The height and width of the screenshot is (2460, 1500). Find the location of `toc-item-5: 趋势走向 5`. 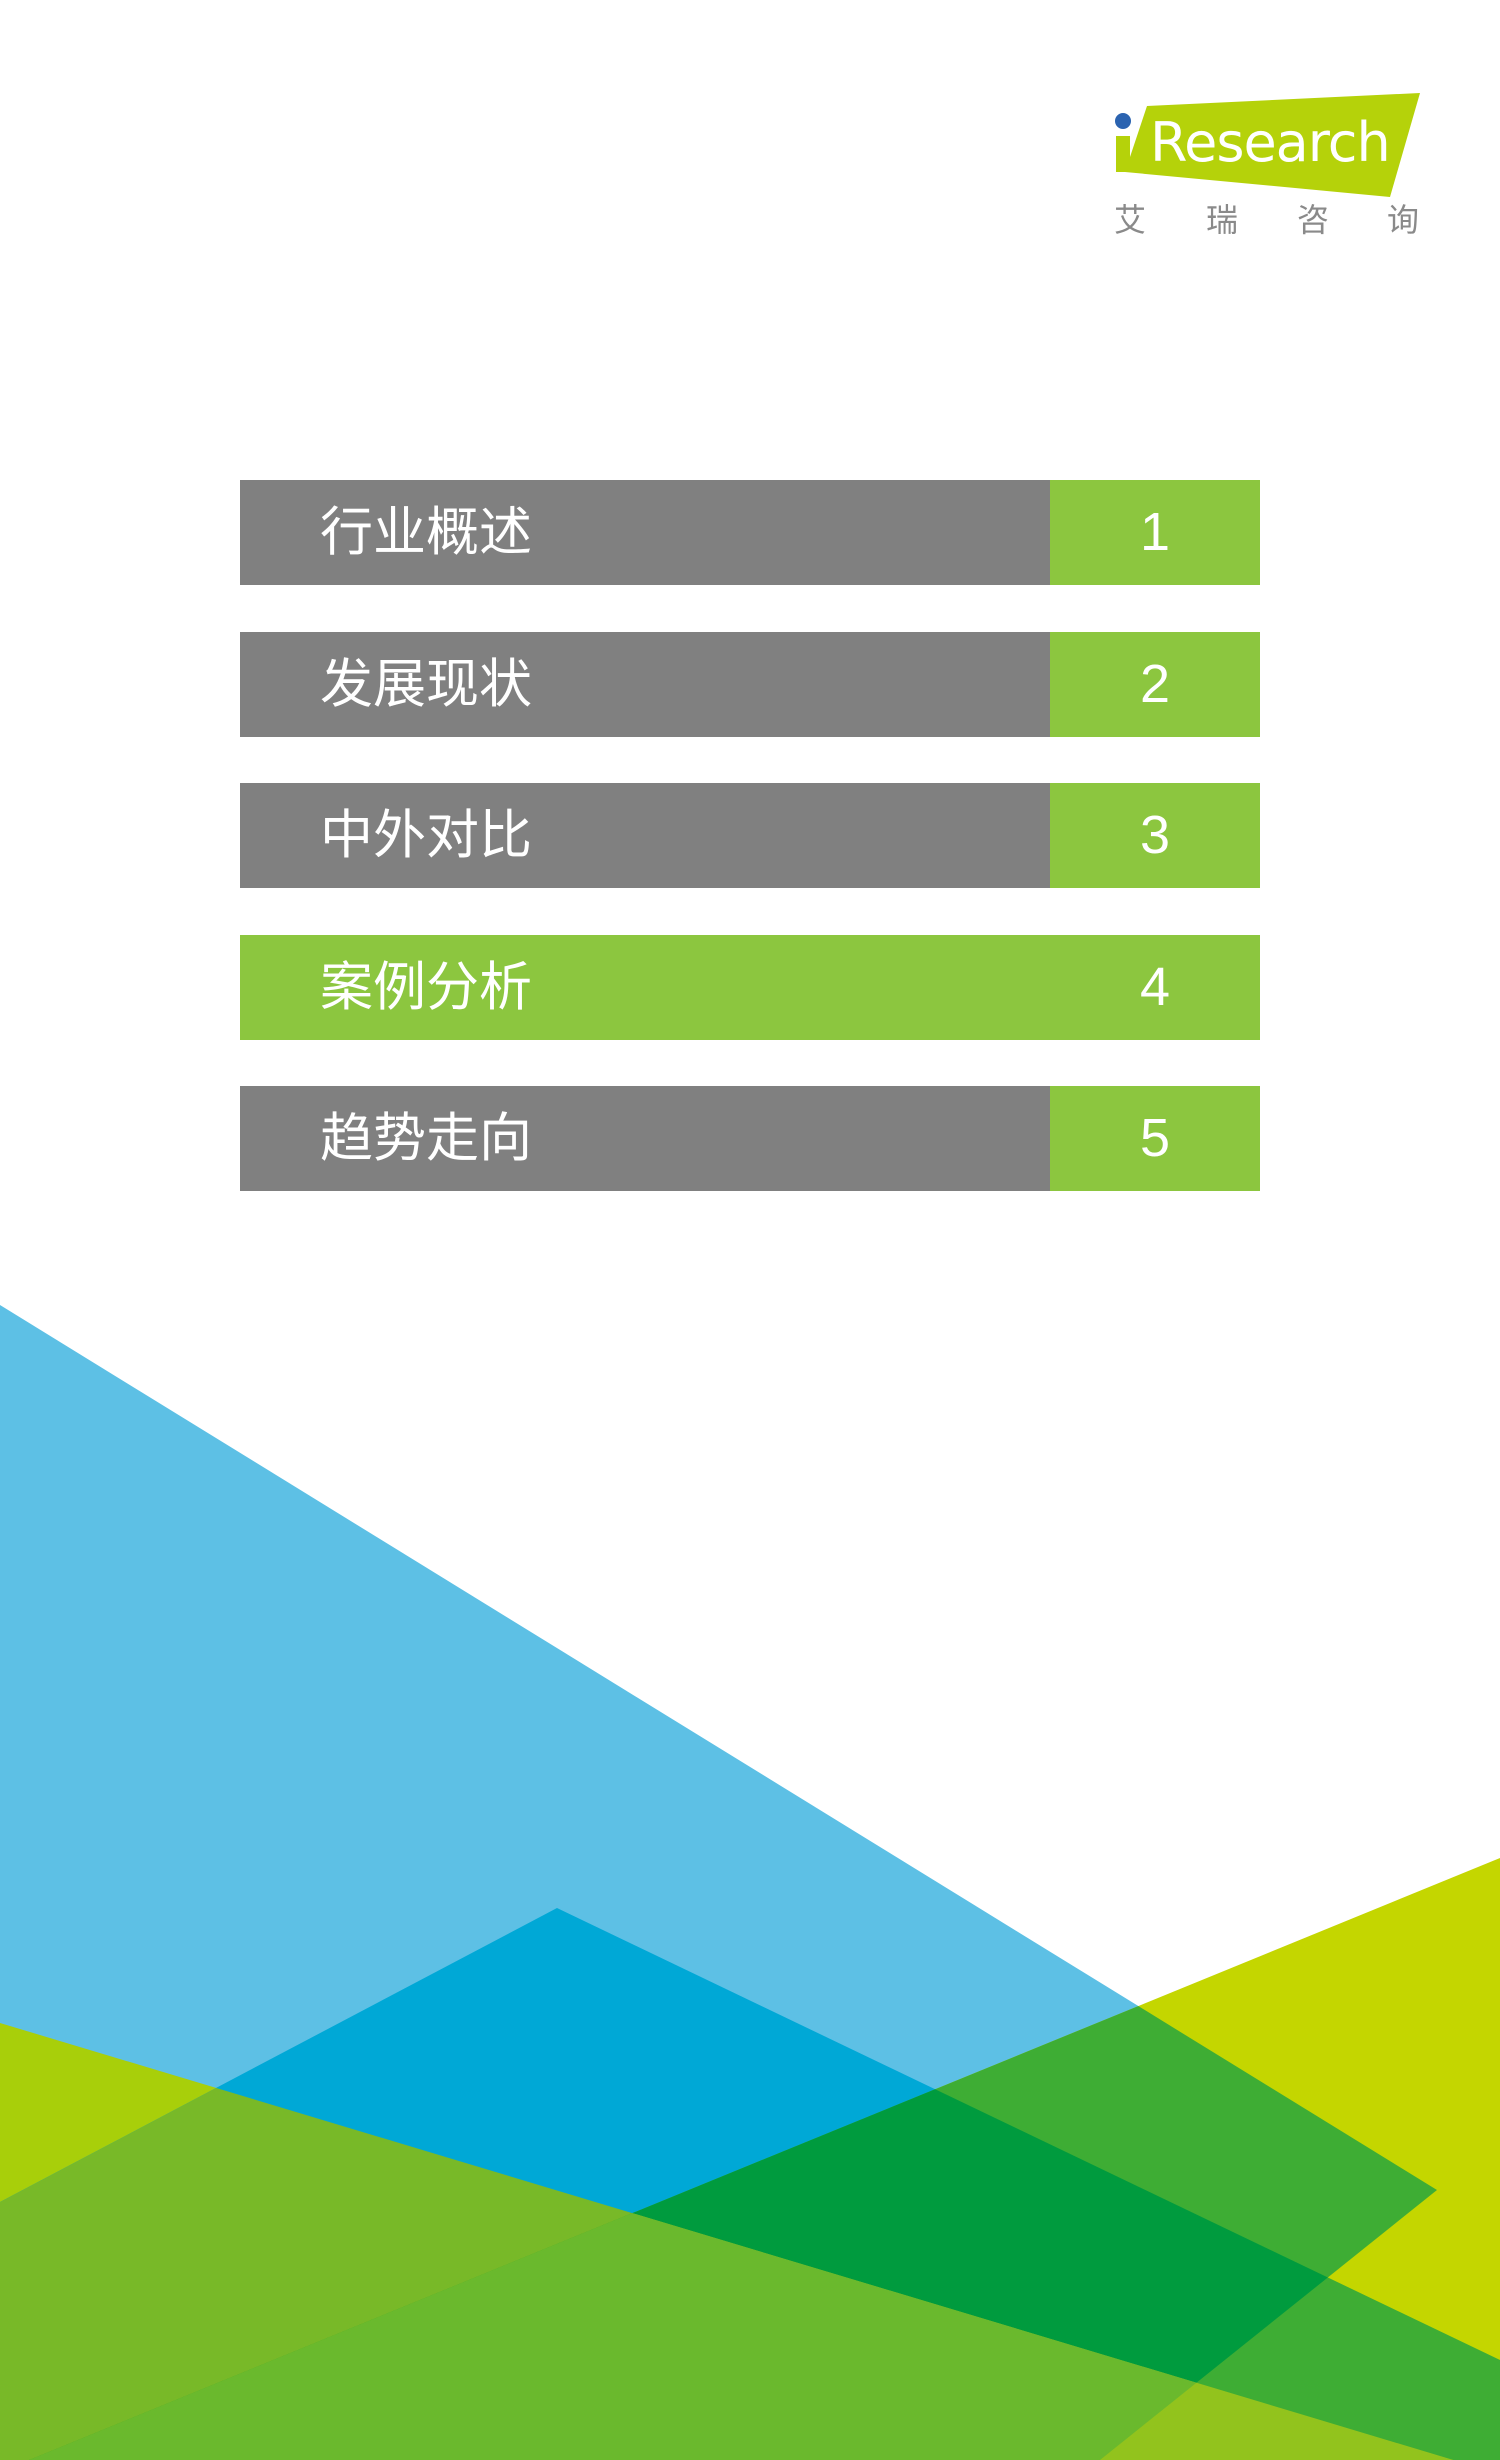

toc-item-5: 趋势走向 5 is located at coordinates (750, 1138).